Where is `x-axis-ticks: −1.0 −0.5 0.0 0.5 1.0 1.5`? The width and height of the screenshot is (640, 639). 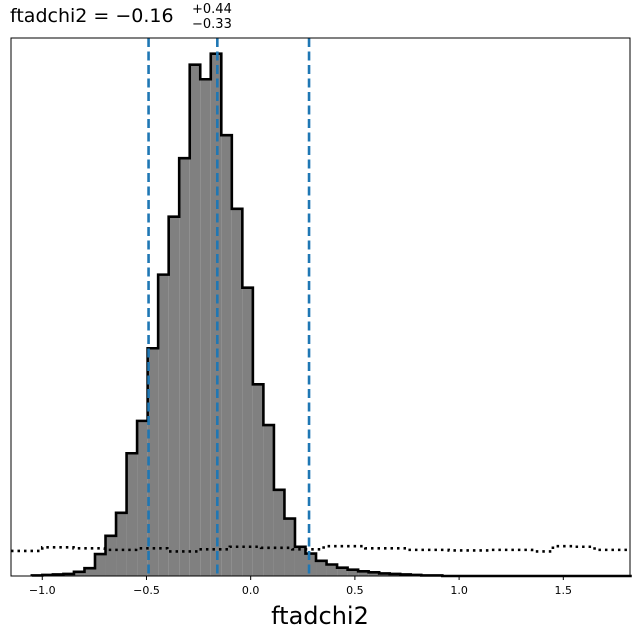
x-axis-ticks: −1.0 −0.5 0.0 0.5 1.0 1.5 is located at coordinates (300, 586).